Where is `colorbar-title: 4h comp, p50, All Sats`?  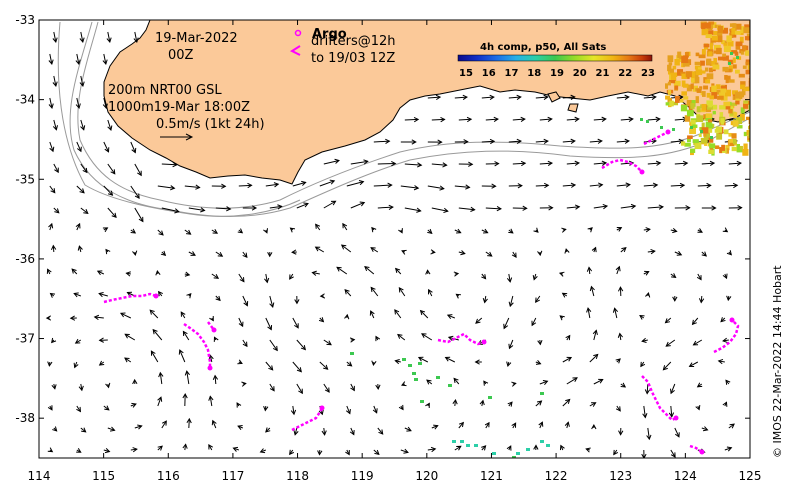 colorbar-title: 4h comp, p50, All Sats is located at coordinates (543, 47).